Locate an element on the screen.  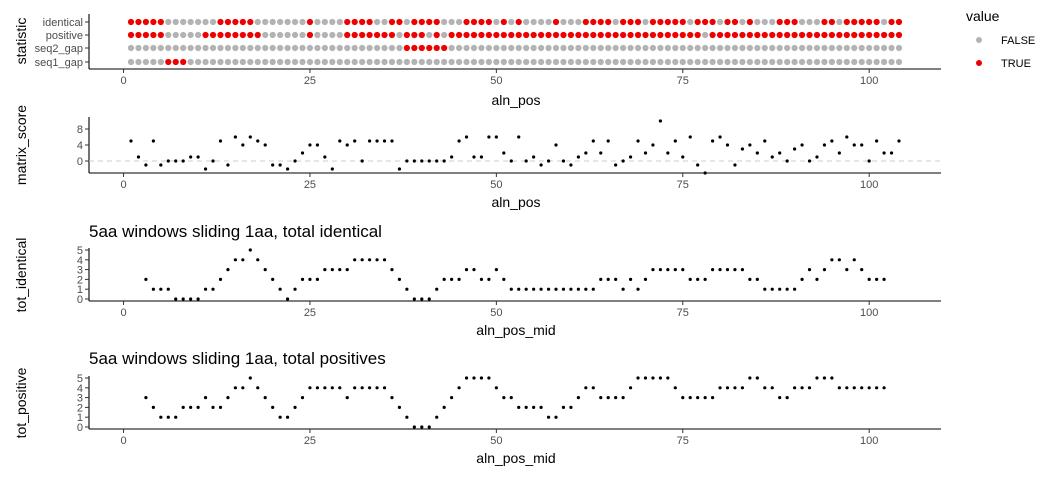
legend: value FALSE TRUE is located at coordinates (1000, 39).